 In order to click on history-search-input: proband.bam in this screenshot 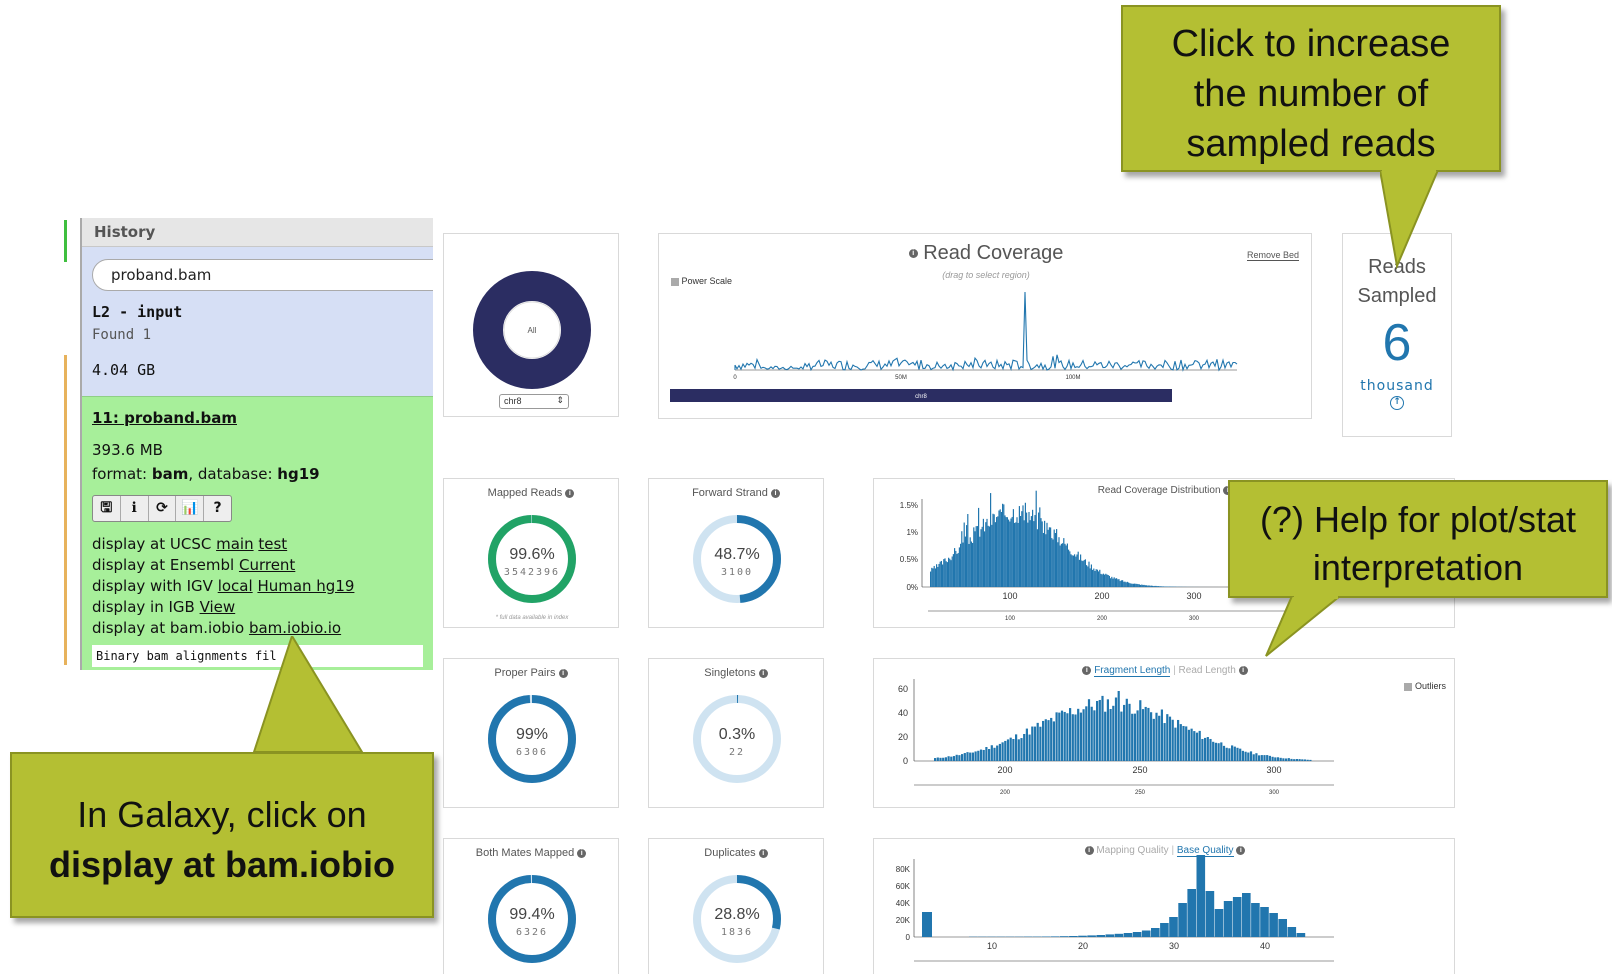, I will do `click(262, 275)`.